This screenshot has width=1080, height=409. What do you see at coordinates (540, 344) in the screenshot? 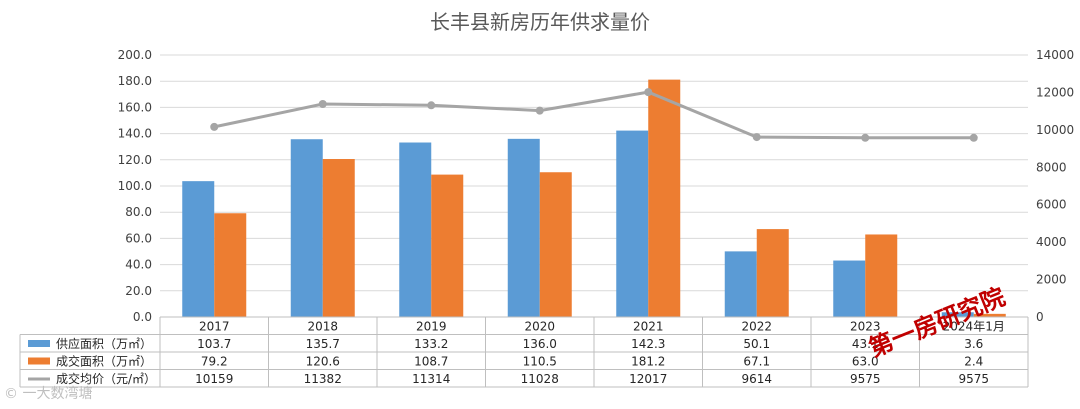
I see `data-label: 136.0` at bounding box center [540, 344].